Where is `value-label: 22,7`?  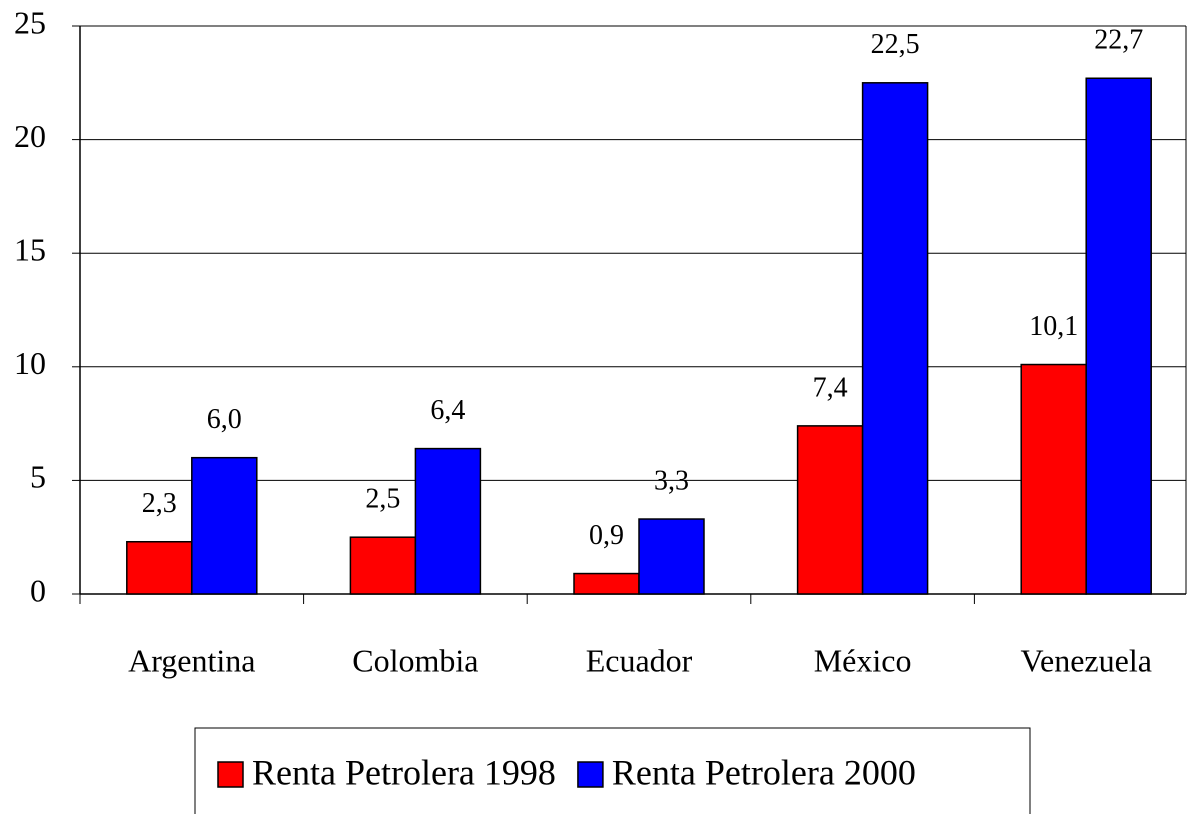
value-label: 22,7 is located at coordinates (1118, 40).